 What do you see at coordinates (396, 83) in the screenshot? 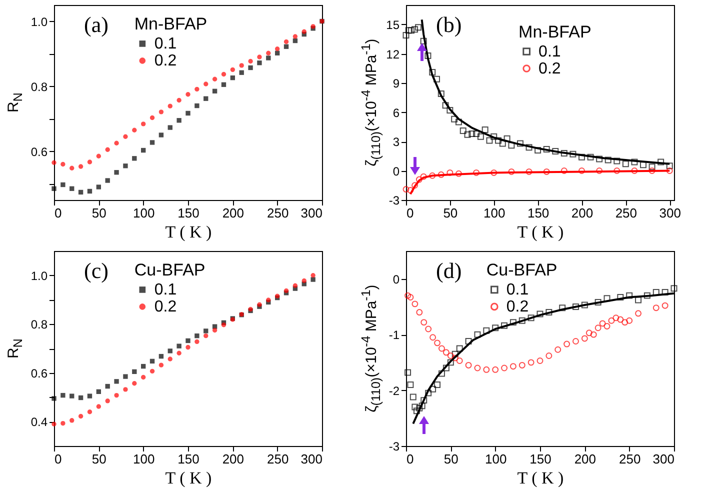
I see `y-tick-label: 9` at bounding box center [396, 83].